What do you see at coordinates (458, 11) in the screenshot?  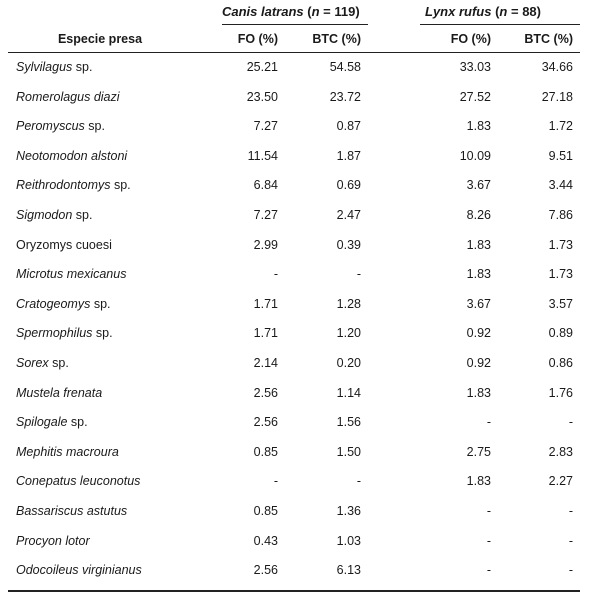 I see `group-species-name: Lynx rufus` at bounding box center [458, 11].